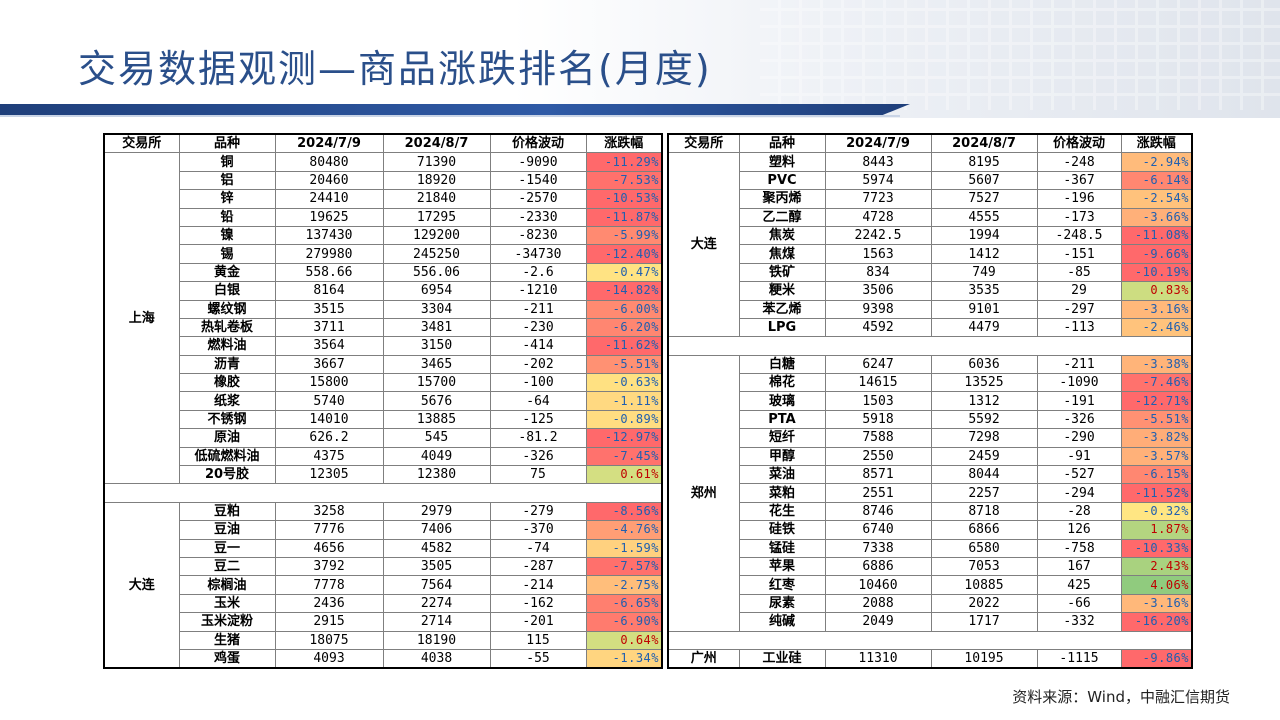 Image resolution: width=1280 pixels, height=720 pixels. I want to click on price-change-cell: -113, so click(1079, 327).